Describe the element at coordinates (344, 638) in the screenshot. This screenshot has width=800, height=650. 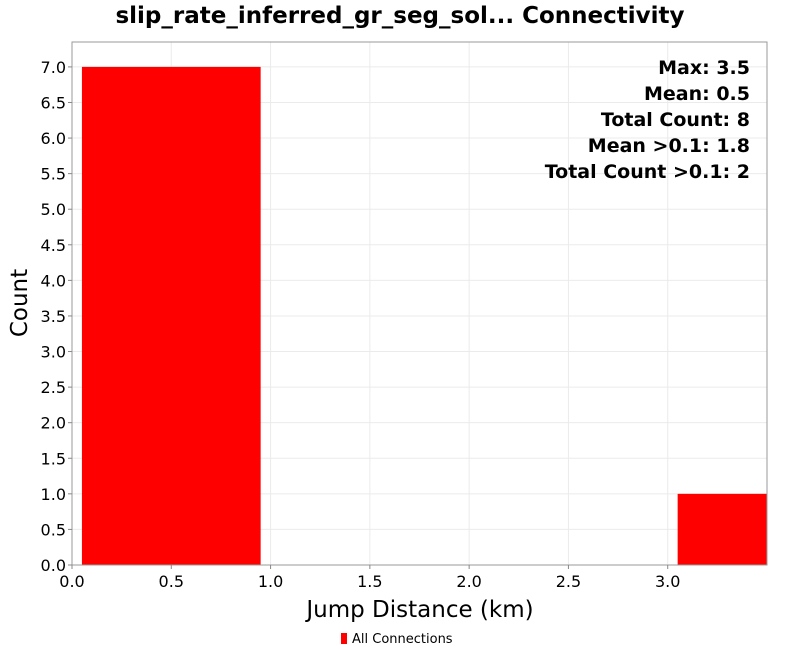
I see `legend-swatch` at that location.